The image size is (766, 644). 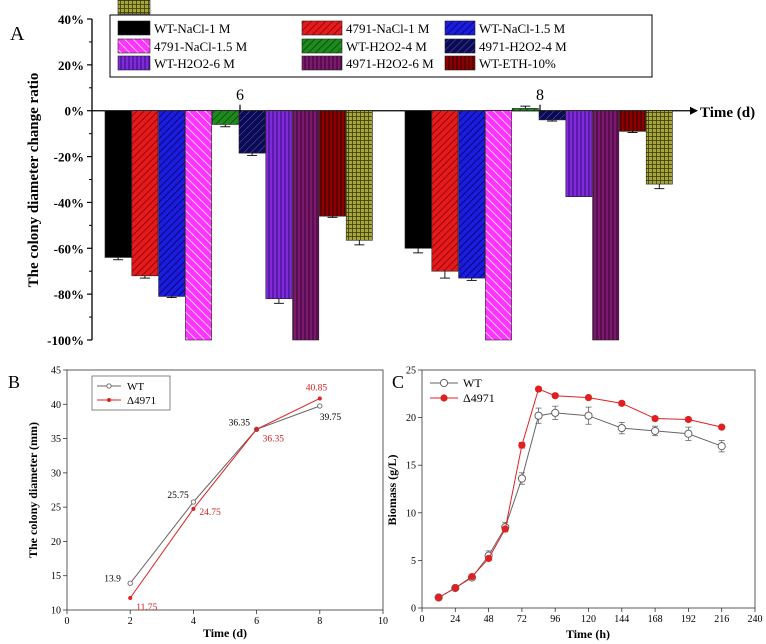 What do you see at coordinates (56, 405) in the screenshot?
I see `y-tick-label: 40` at bounding box center [56, 405].